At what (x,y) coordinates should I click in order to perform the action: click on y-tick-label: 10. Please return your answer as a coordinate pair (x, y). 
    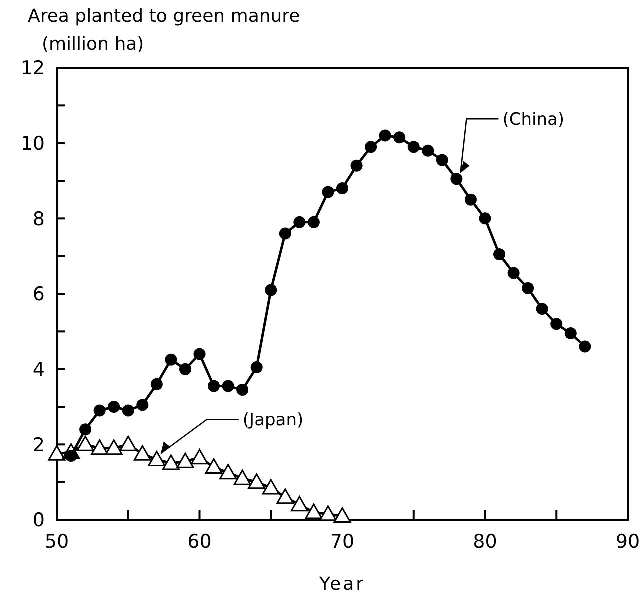
    Looking at the image, I should click on (32, 143).